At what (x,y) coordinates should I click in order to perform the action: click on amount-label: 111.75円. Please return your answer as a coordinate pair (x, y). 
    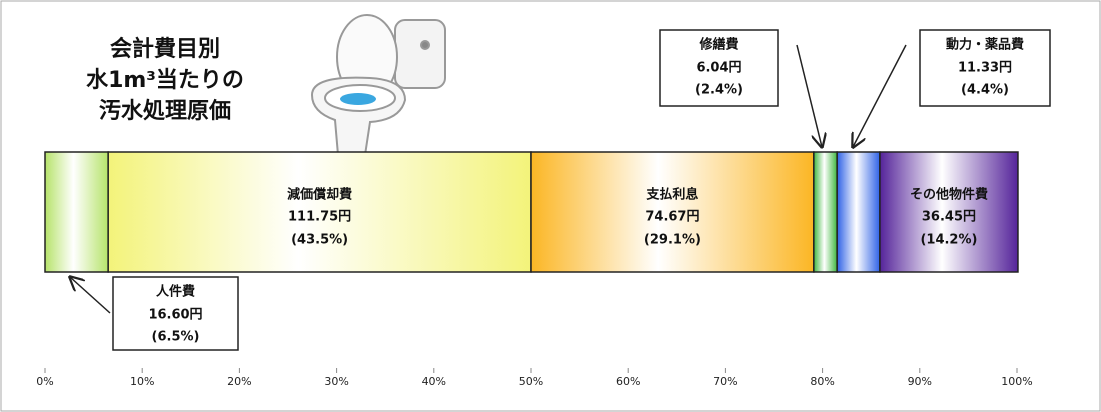
    Looking at the image, I should click on (319, 217).